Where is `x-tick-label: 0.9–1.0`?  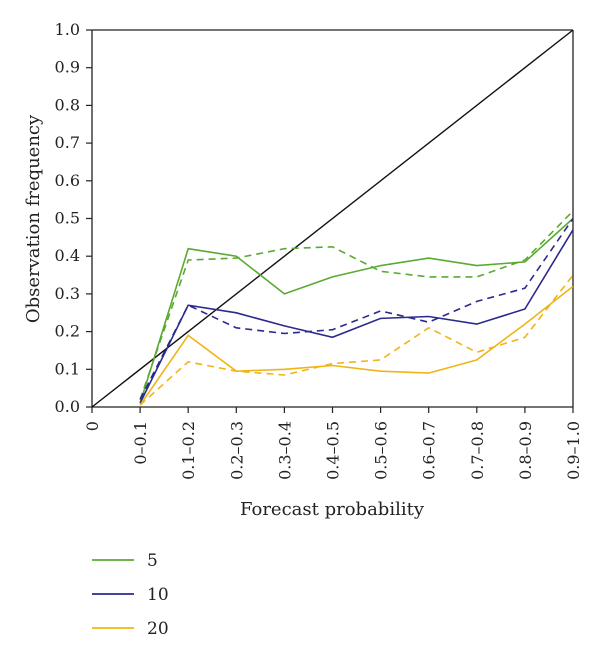 x-tick-label: 0.9–1.0 is located at coordinates (573, 450).